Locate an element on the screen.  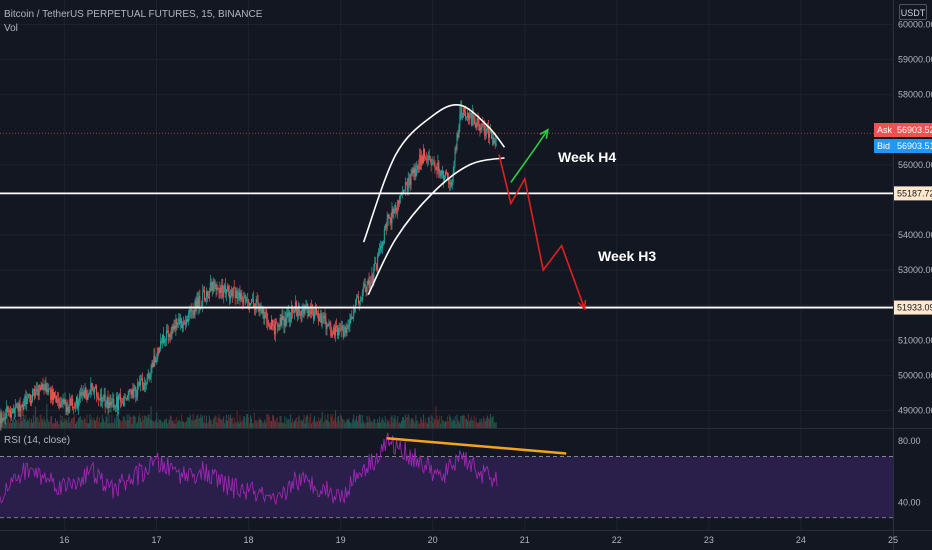
time-axis: 16 17 18 19 20 21 22 23 24 25 is located at coordinates (478, 540).